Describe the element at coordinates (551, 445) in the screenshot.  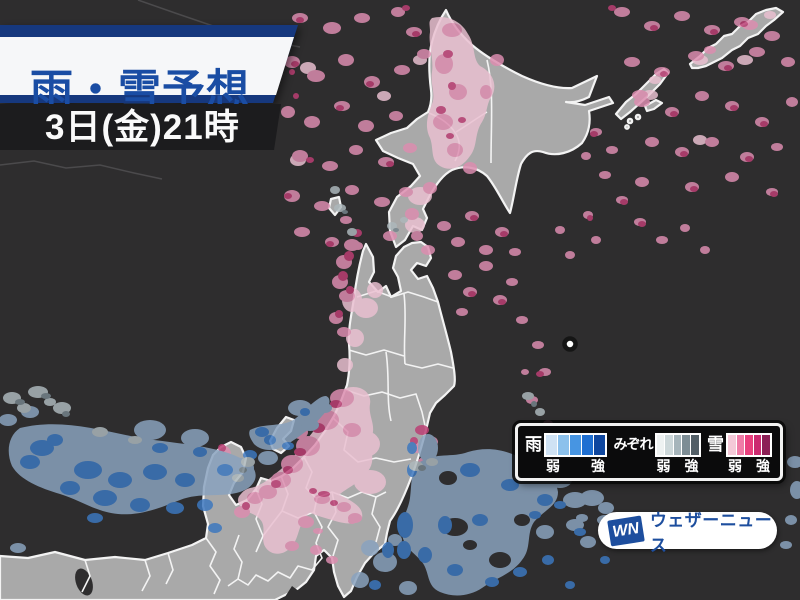
I see `rain-level-1-swatch` at that location.